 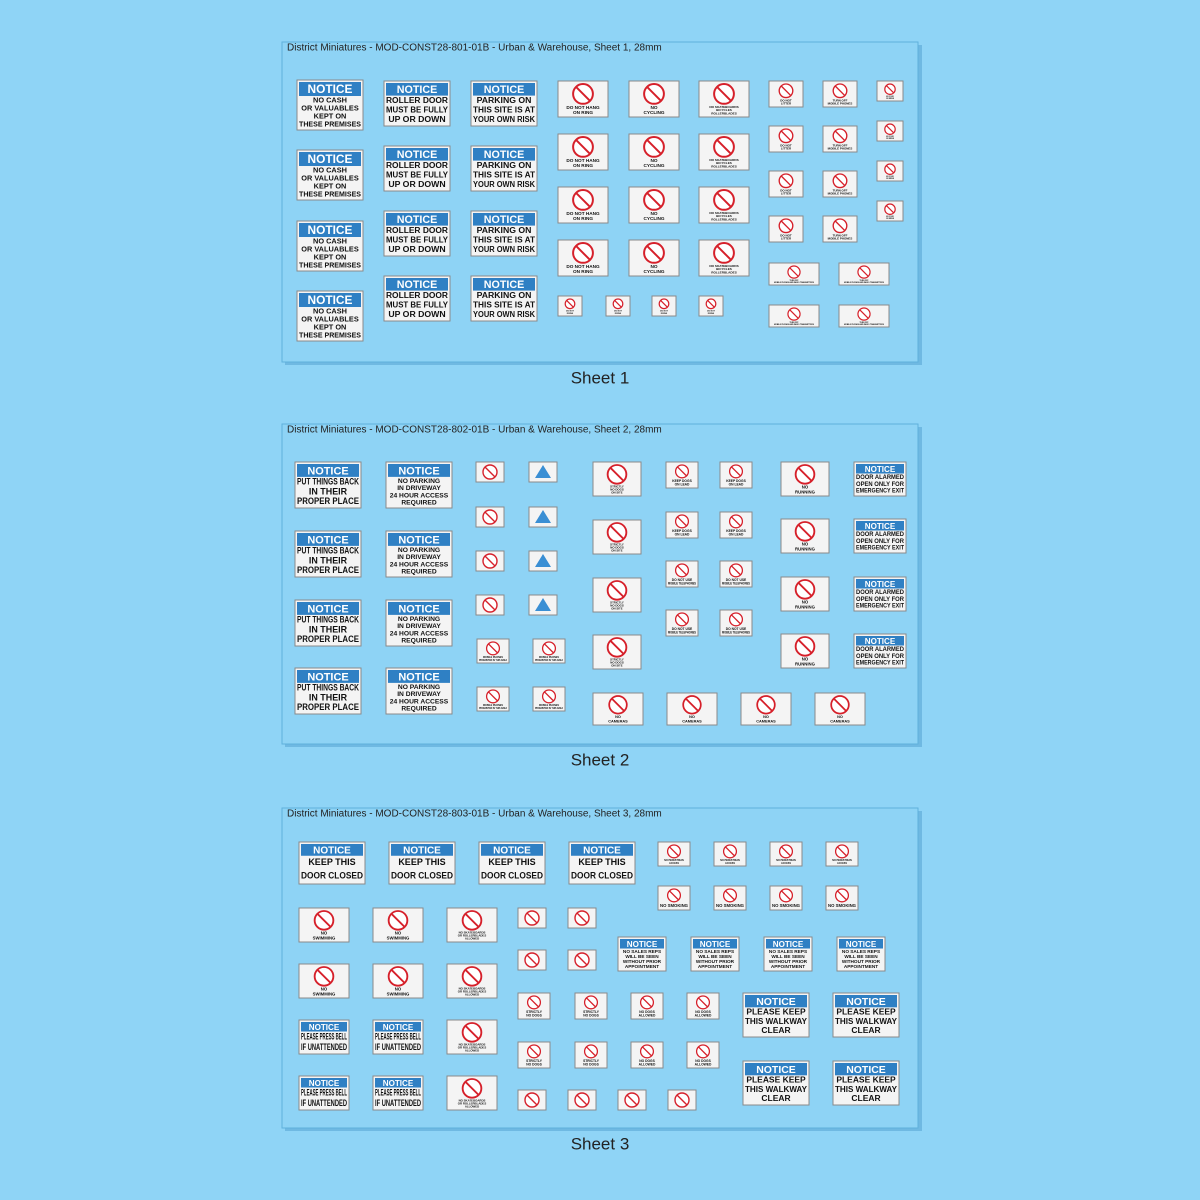 I want to click on sign-text: TURN OFF, so click(x=864, y=281).